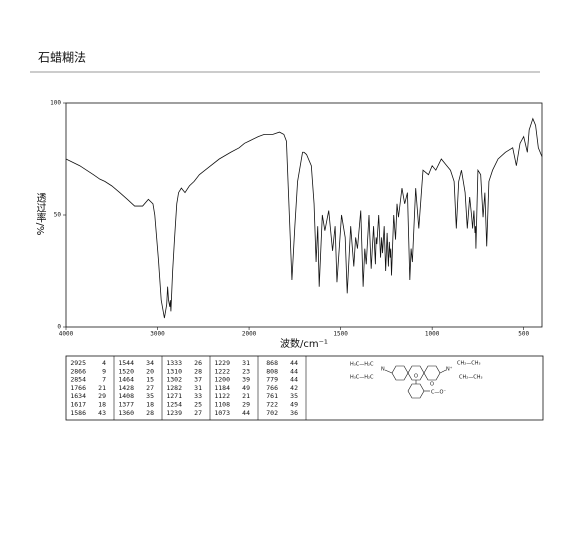 Image resolution: width=570 pixels, height=551 pixels. I want to click on peak-wavenumber: 2925, so click(78, 363).